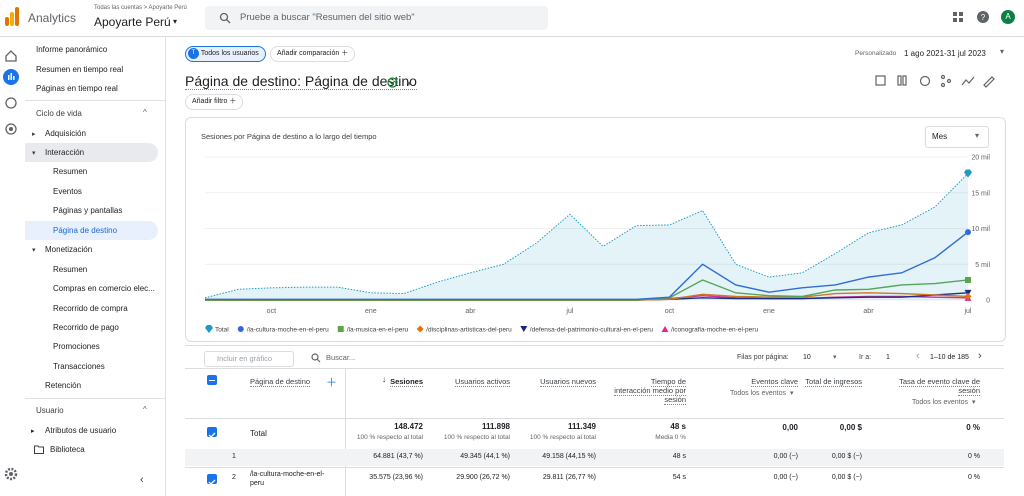 This screenshot has width=1024, height=496. Describe the element at coordinates (957, 137) in the screenshot. I see `granularity-select` at that location.